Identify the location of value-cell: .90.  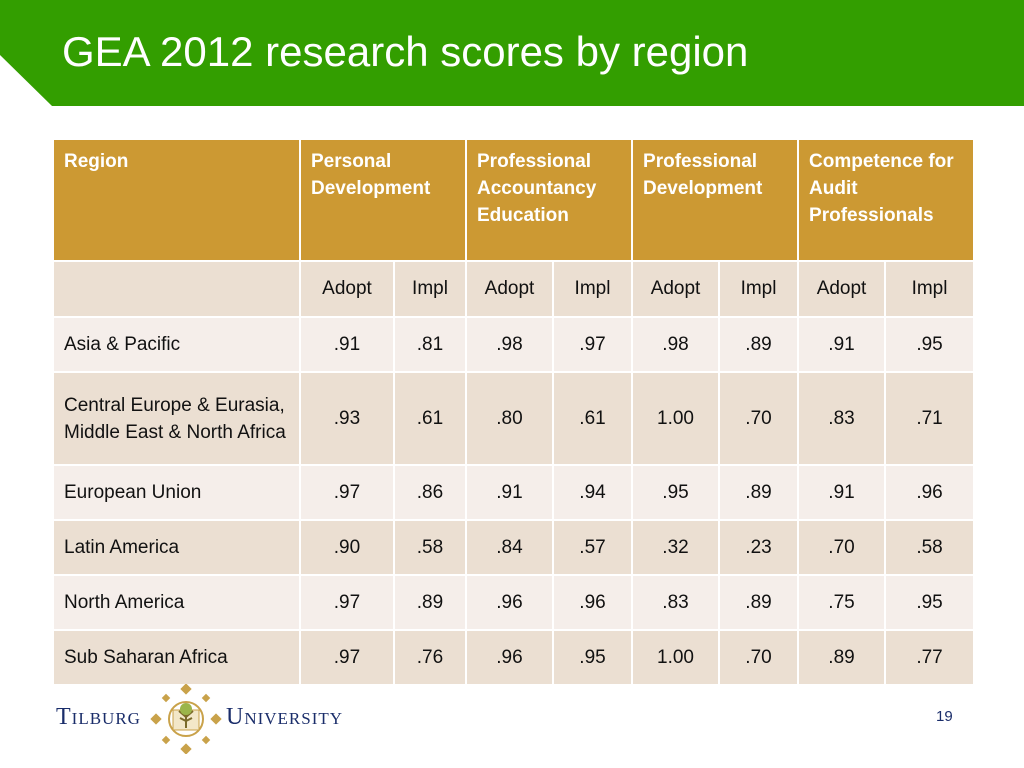
(347, 547).